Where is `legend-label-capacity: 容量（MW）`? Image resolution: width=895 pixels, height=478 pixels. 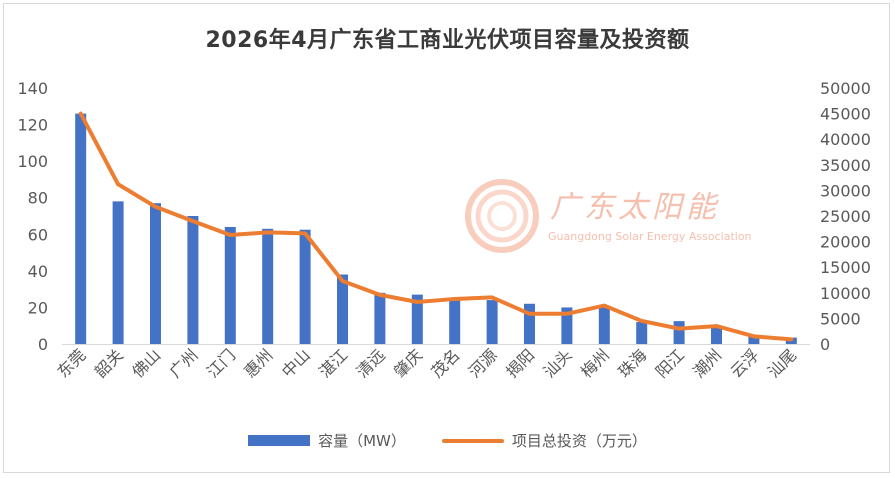 legend-label-capacity: 容量（MW） is located at coordinates (362, 441).